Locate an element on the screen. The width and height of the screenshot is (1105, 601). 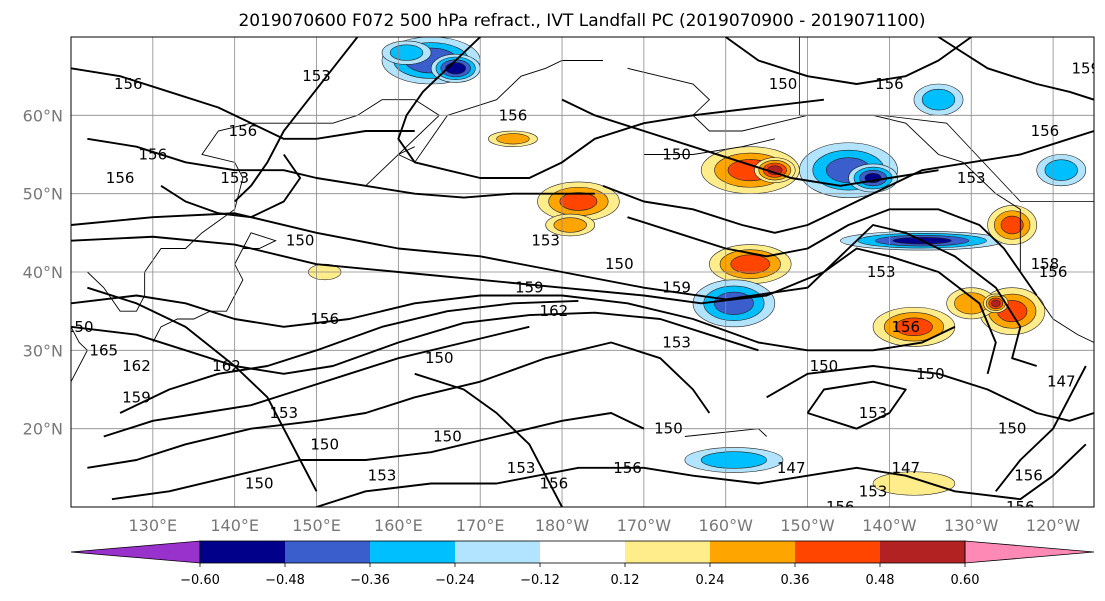
lon-tick-label-6: 170°W is located at coordinates (644, 525).